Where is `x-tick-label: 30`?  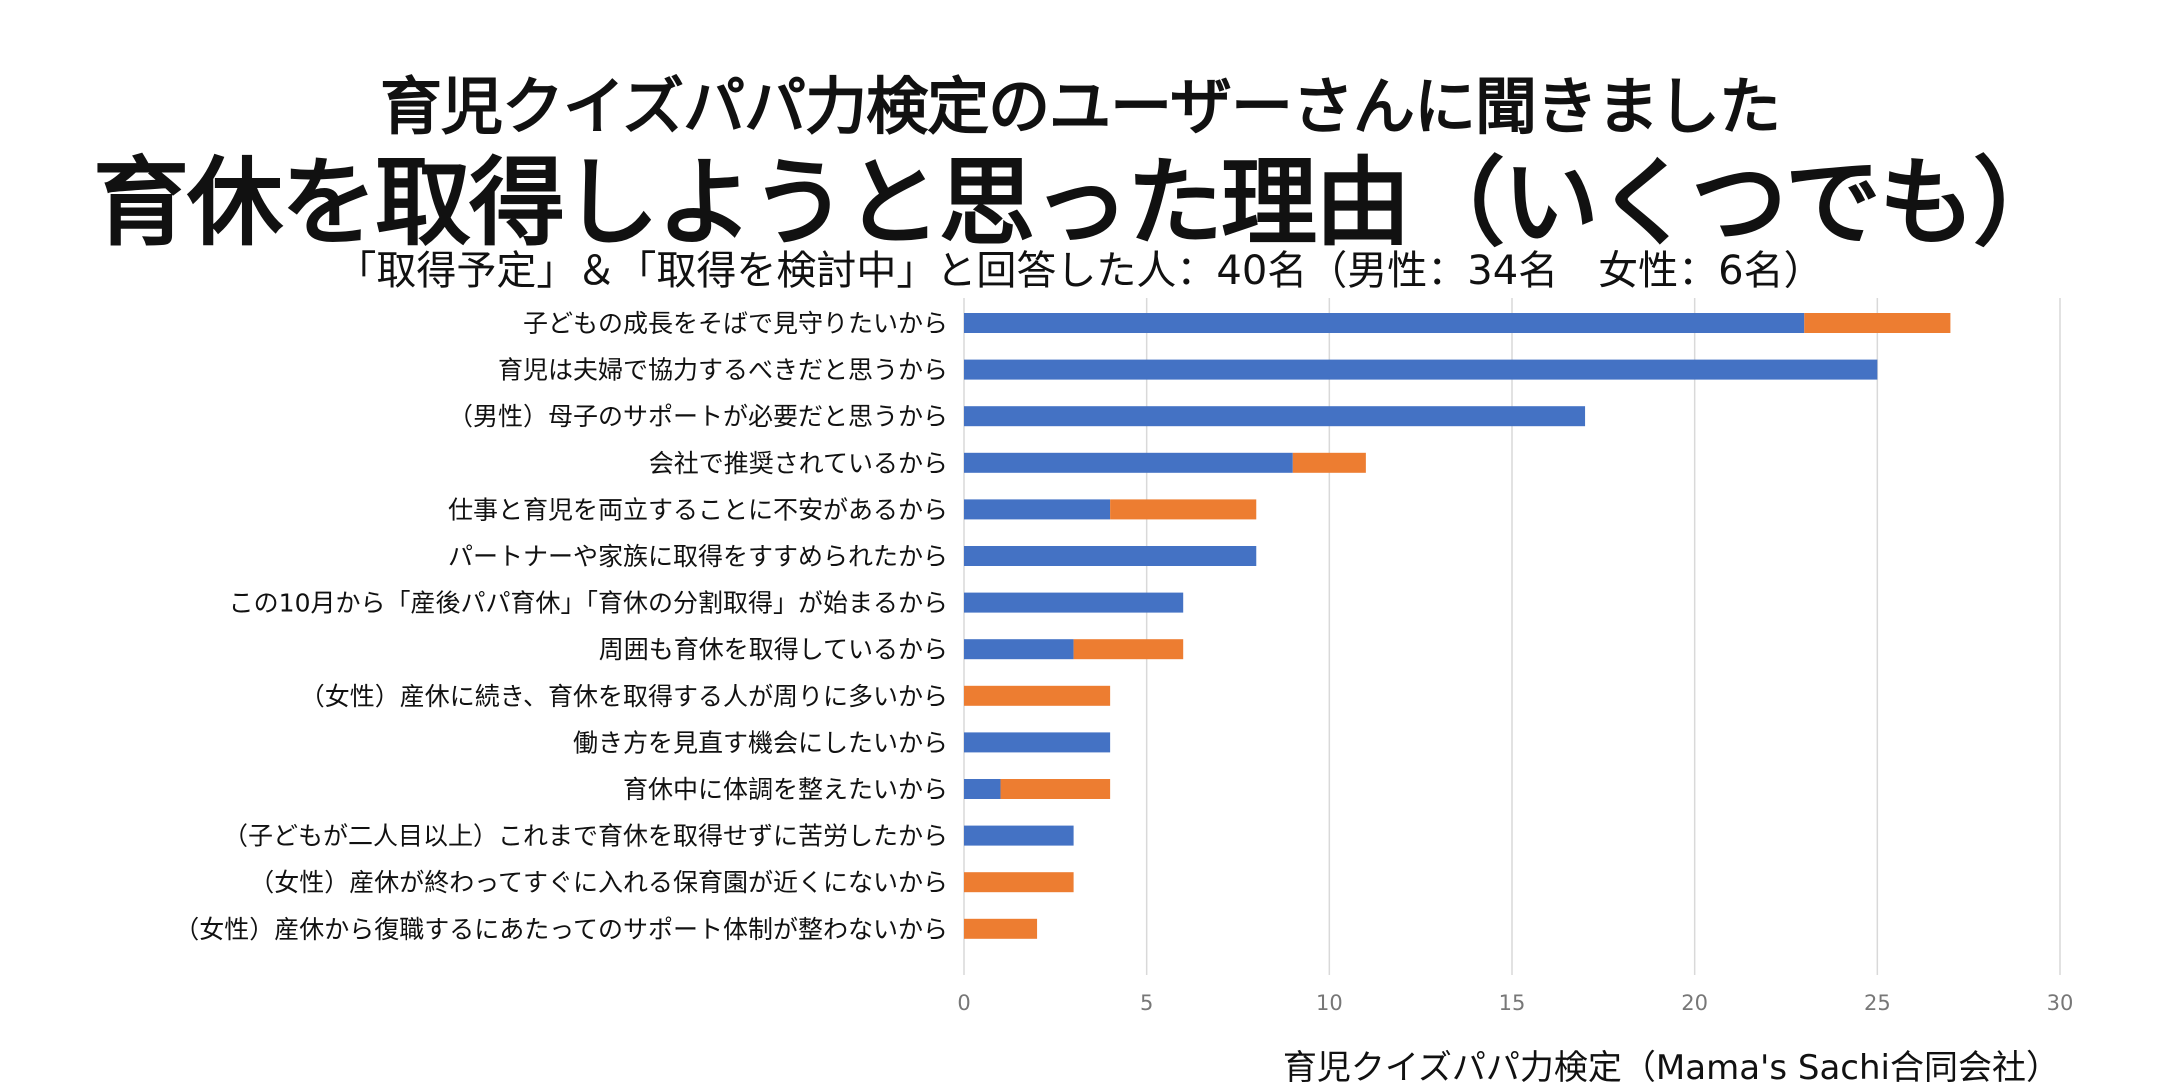
x-tick-label: 30 is located at coordinates (2060, 1003).